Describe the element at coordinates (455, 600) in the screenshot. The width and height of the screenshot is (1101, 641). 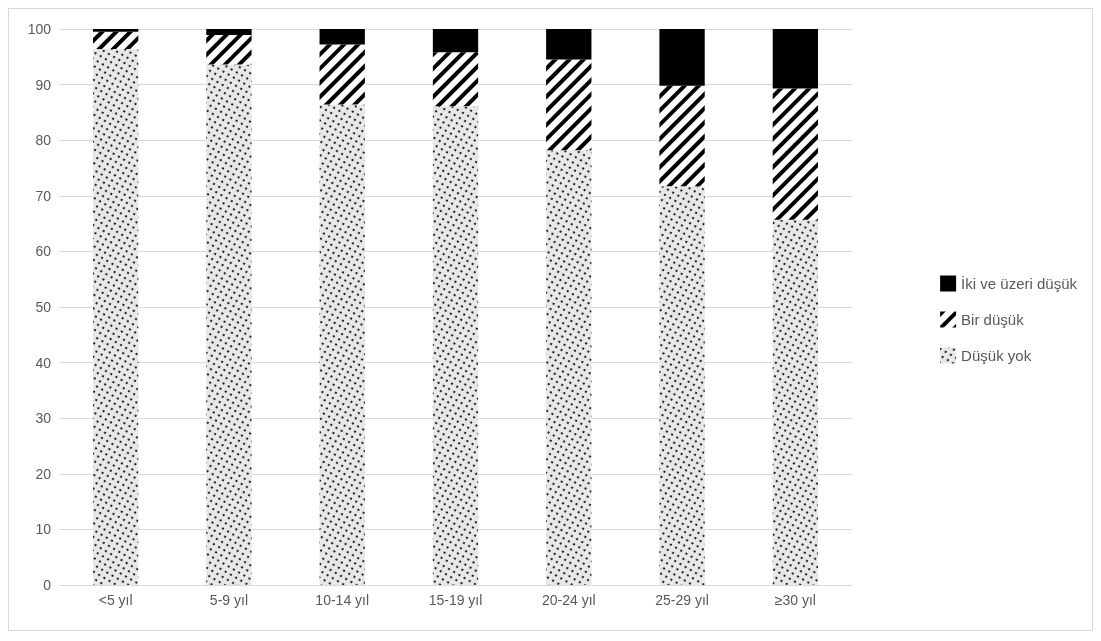
I see `x-tick-label: 15-19 yıl` at that location.